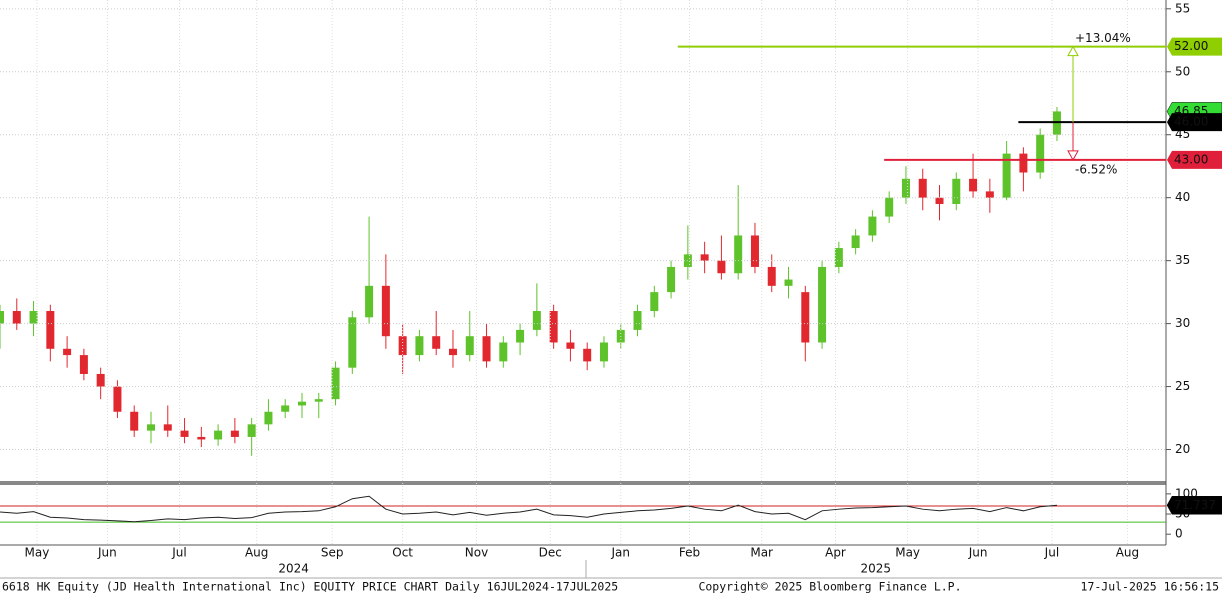 This screenshot has width=1222, height=596. Describe the element at coordinates (1103, 38) in the screenshot. I see `range-annotation: +13.04%` at that location.